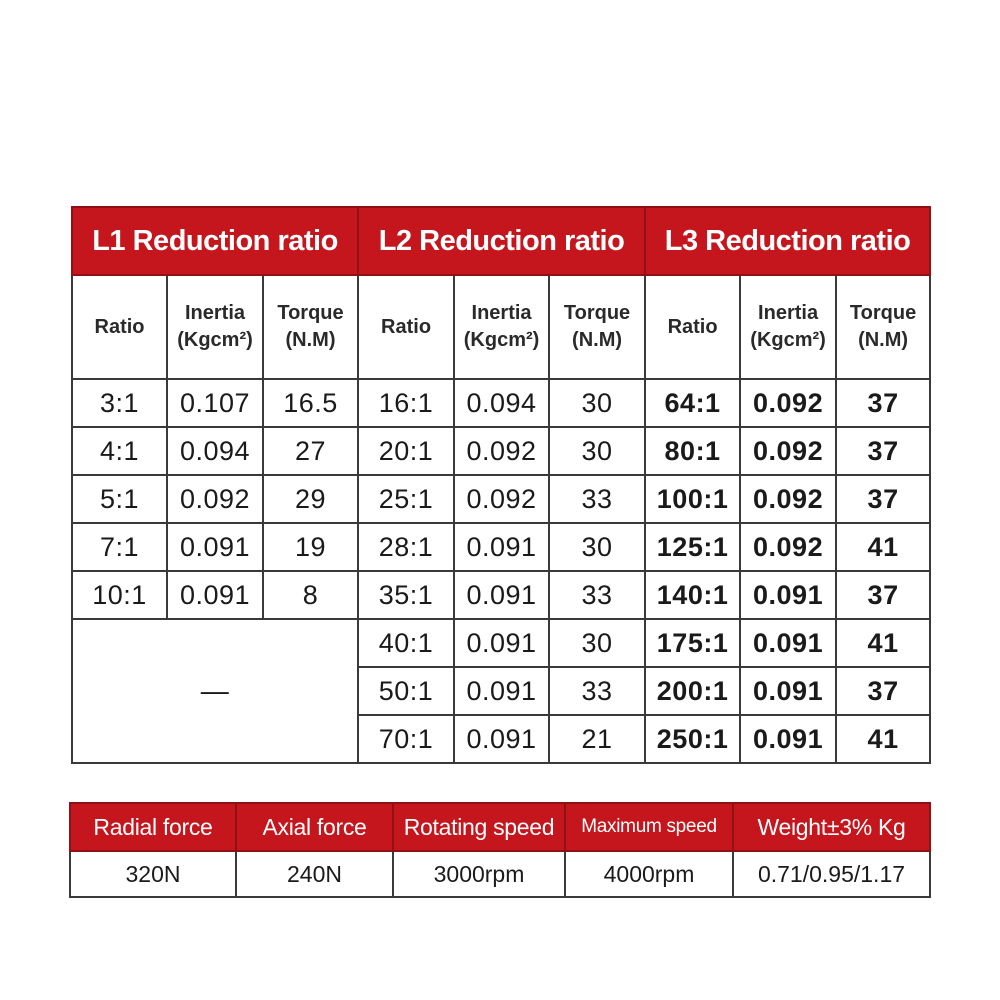  Describe the element at coordinates (406, 499) in the screenshot. I see `l2-ratio: 25:1` at that location.